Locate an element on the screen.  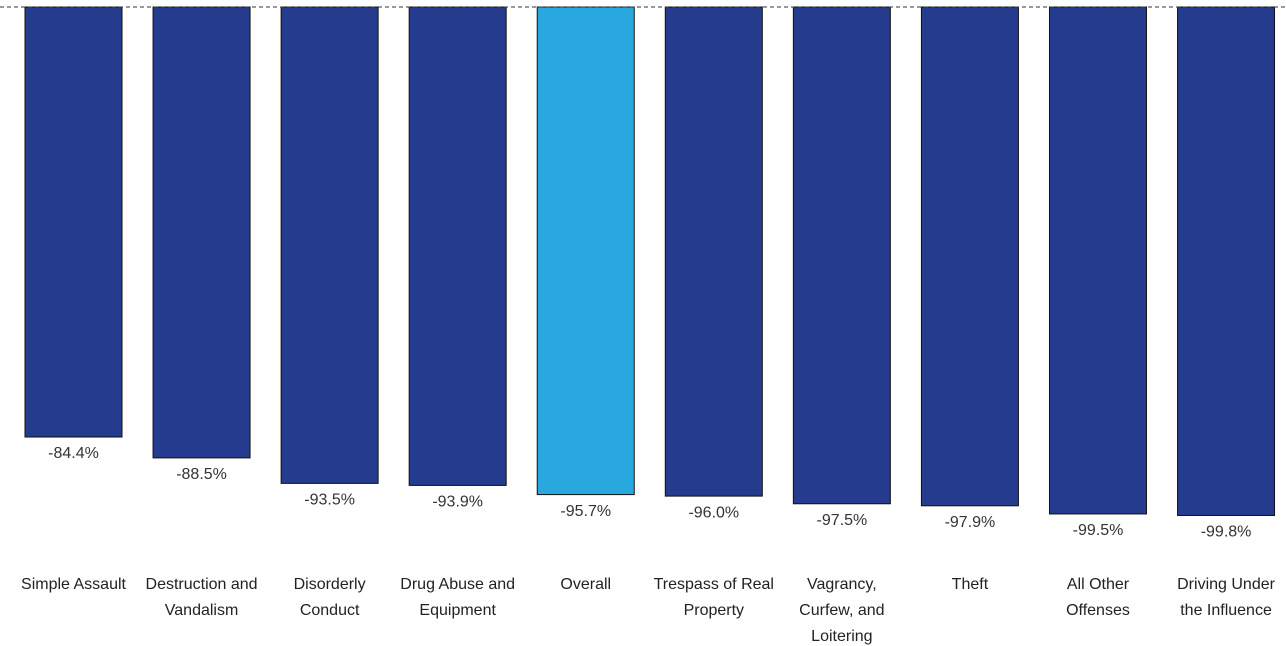
value-label: -93.9% is located at coordinates (457, 502).